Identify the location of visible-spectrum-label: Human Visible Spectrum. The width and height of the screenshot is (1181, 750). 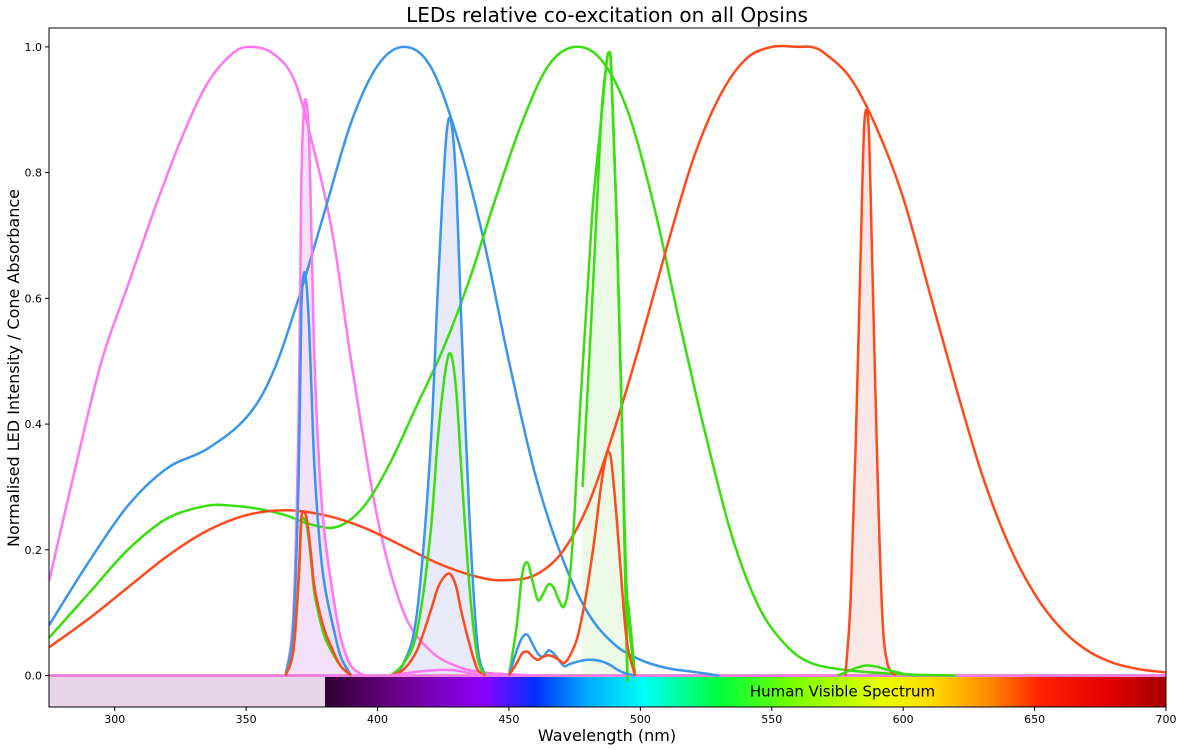
(842, 691).